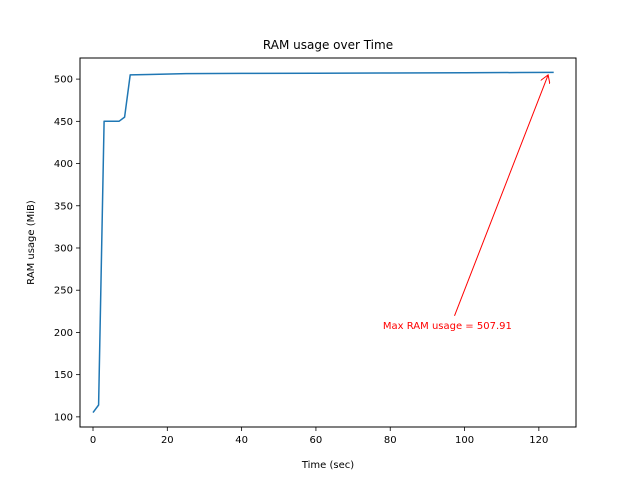 This screenshot has width=640, height=480. What do you see at coordinates (464, 440) in the screenshot?
I see `x-tick-label: 100` at bounding box center [464, 440].